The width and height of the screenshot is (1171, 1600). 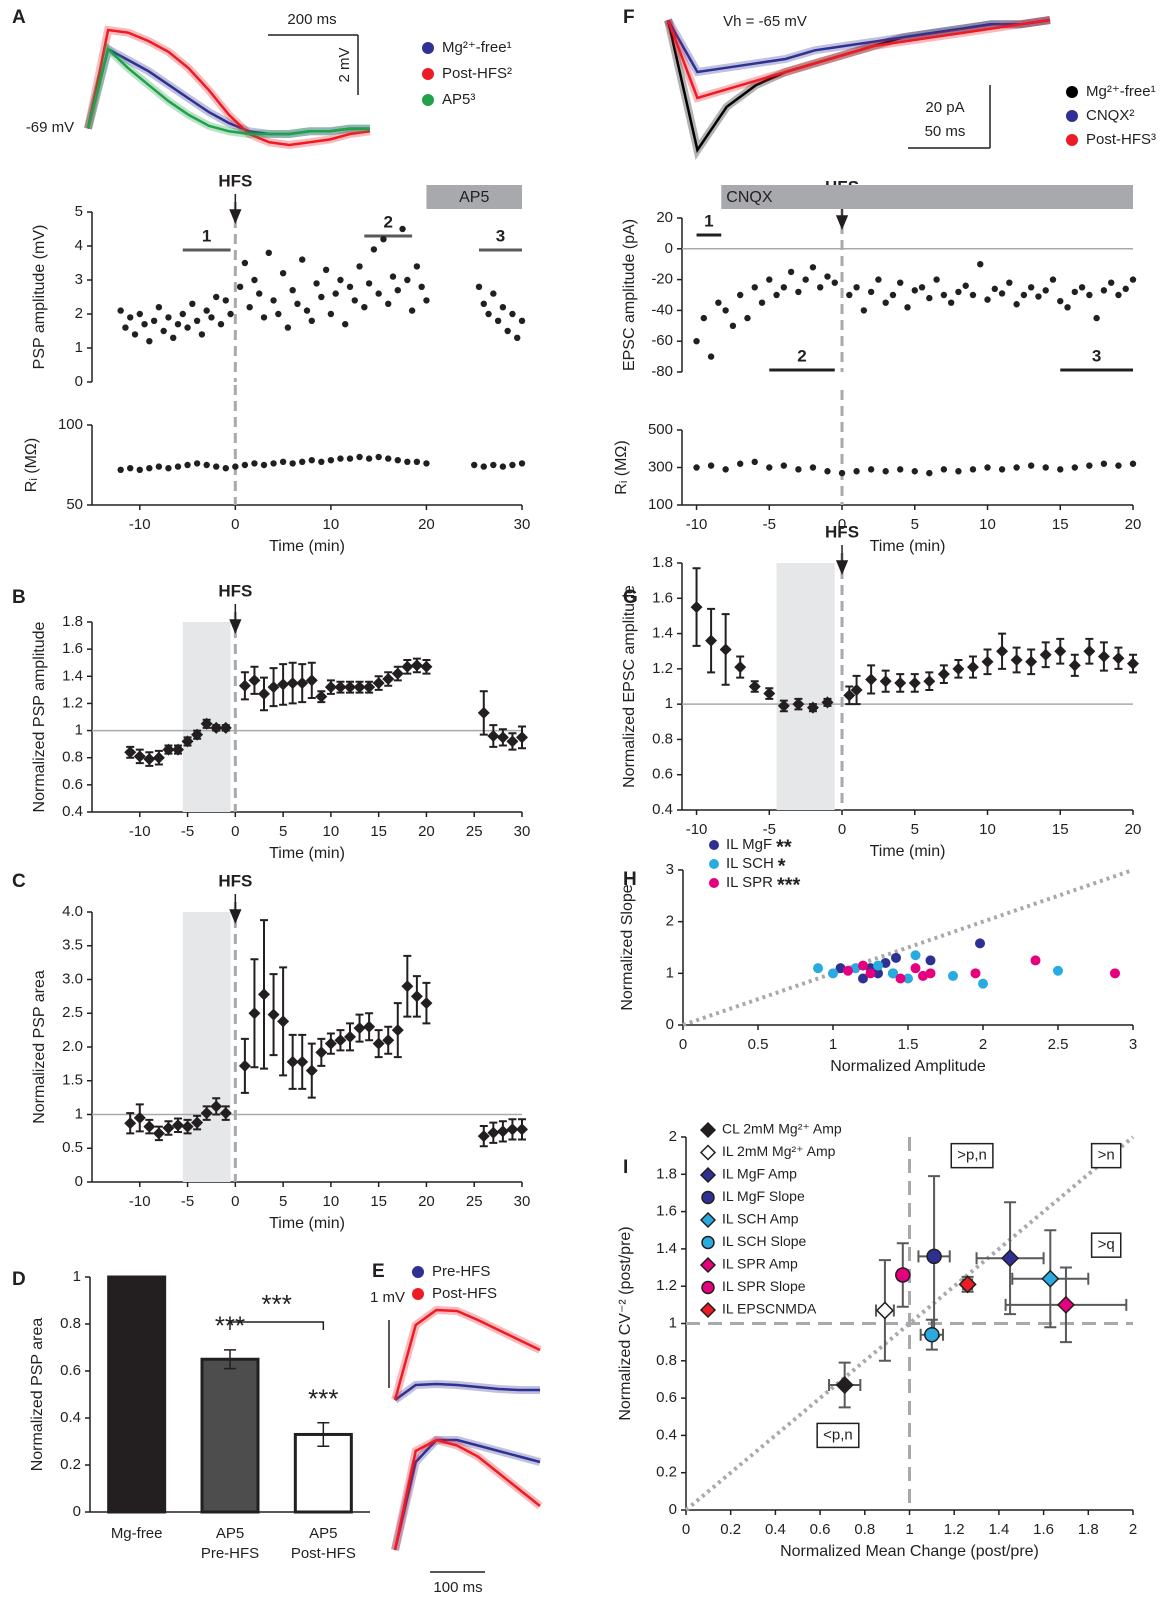 What do you see at coordinates (331, 524) in the screenshot?
I see `x-tick-label: 10` at bounding box center [331, 524].